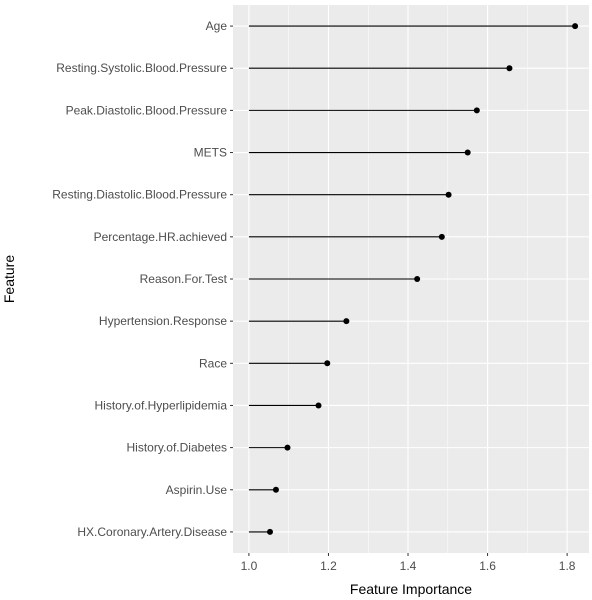 The width and height of the screenshot is (592, 600). I want to click on y-tick-label: Hypertension.Response, so click(163, 321).